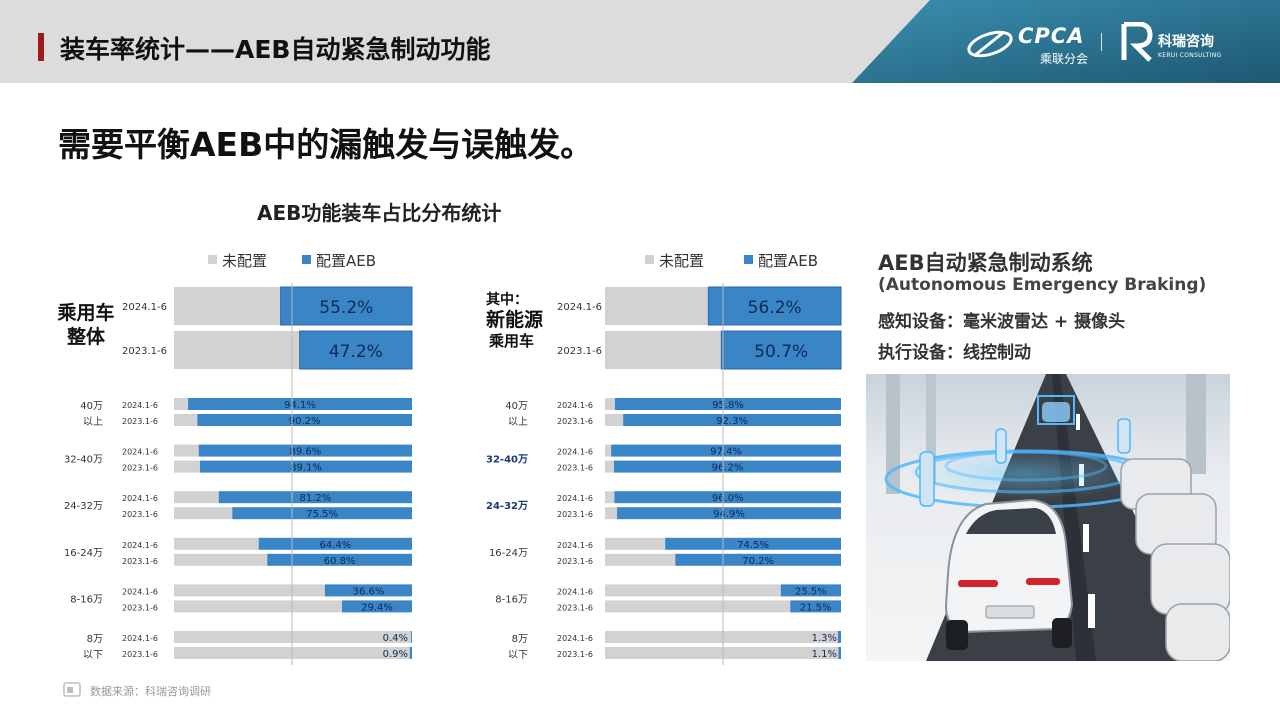 The height and width of the screenshot is (720, 1280). Describe the element at coordinates (1002, 322) in the screenshot. I see `aeb-sensing-line: 感知设备：毫米波雷达 + 摄像头` at that location.